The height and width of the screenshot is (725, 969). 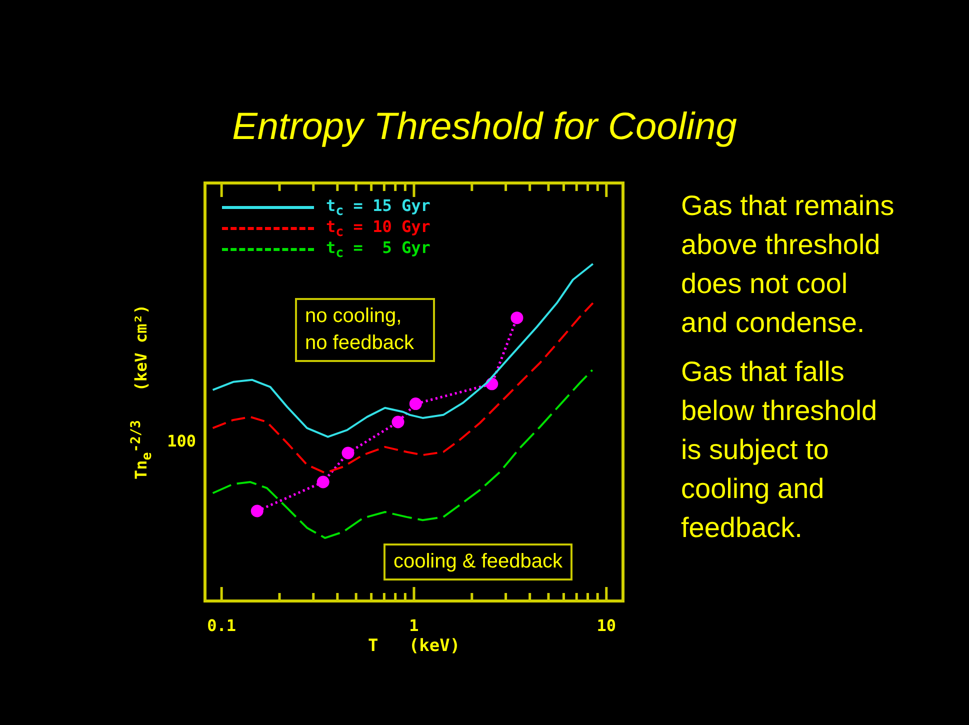 I want to click on text: Gas that remains above threshold does not cool and condense., so click(x=788, y=264).